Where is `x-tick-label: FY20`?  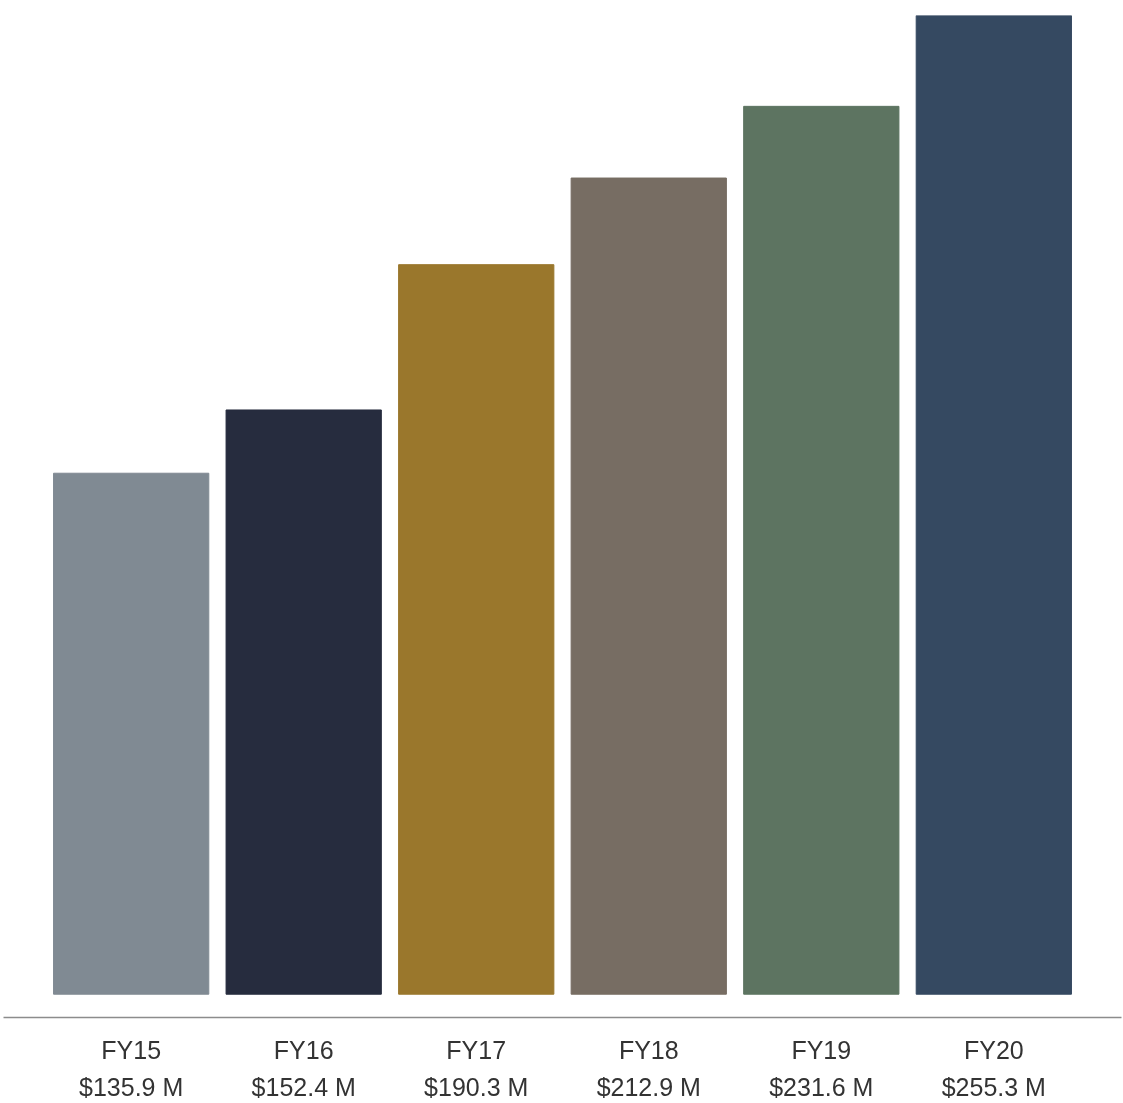
x-tick-label: FY20 is located at coordinates (993, 1049).